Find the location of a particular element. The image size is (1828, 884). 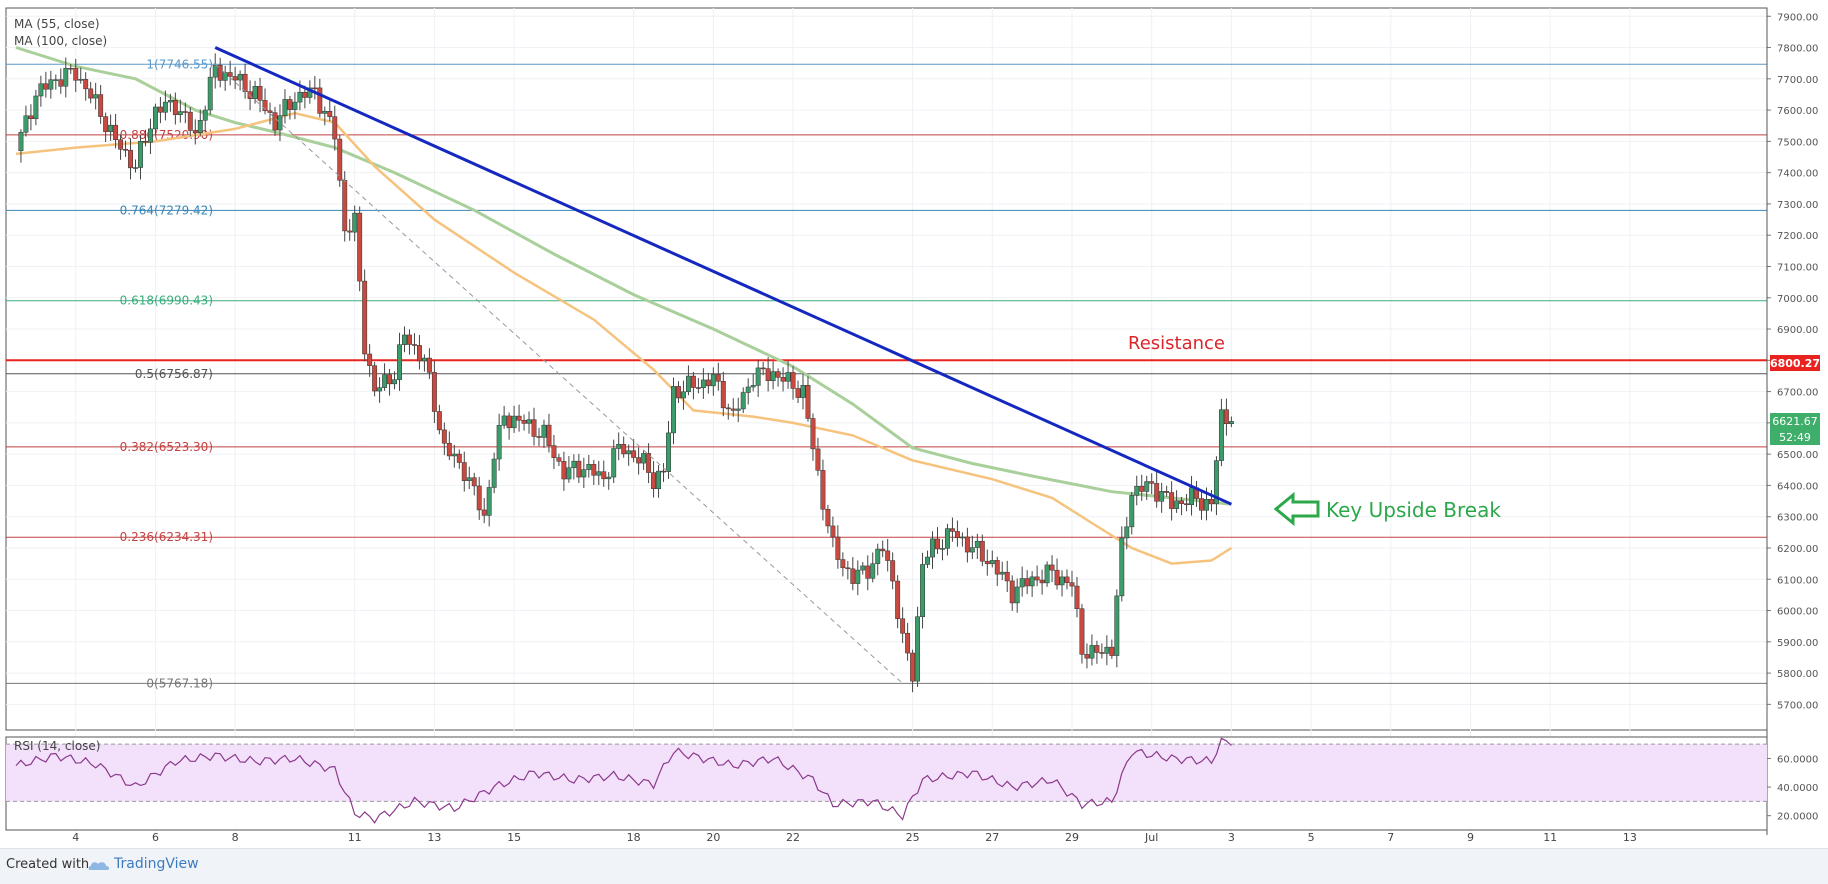

footer-brand-link: TradingView is located at coordinates (156, 864).